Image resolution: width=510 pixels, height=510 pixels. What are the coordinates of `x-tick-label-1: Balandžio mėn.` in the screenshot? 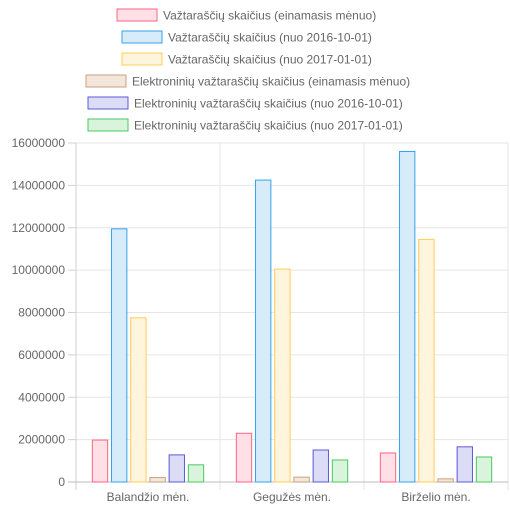 It's located at (148, 497).